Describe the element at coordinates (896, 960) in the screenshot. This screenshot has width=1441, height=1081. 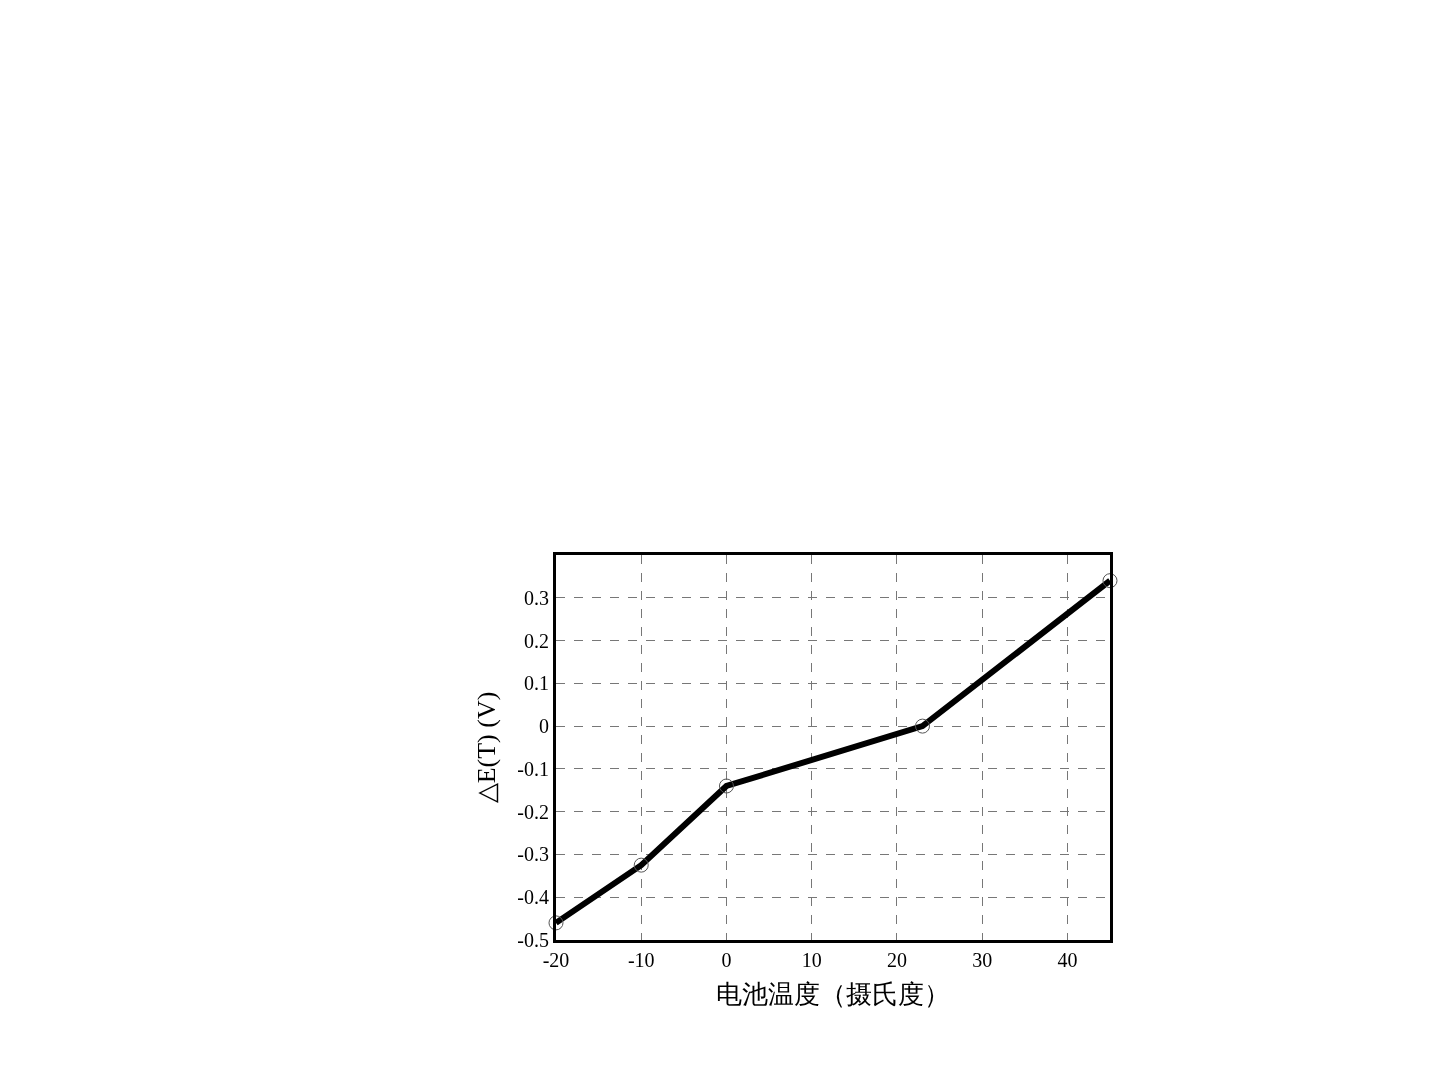
I see `x-tick-label: 20` at that location.